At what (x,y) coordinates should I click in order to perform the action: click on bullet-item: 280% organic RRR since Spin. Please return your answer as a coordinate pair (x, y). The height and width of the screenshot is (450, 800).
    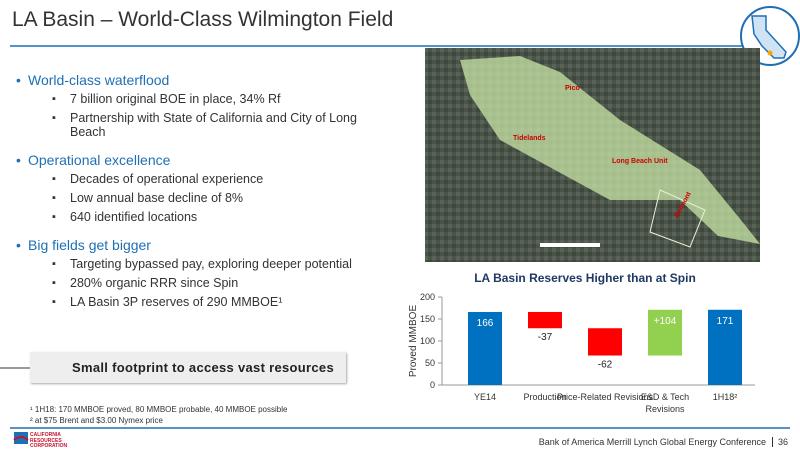
    Looking at the image, I should click on (218, 283).